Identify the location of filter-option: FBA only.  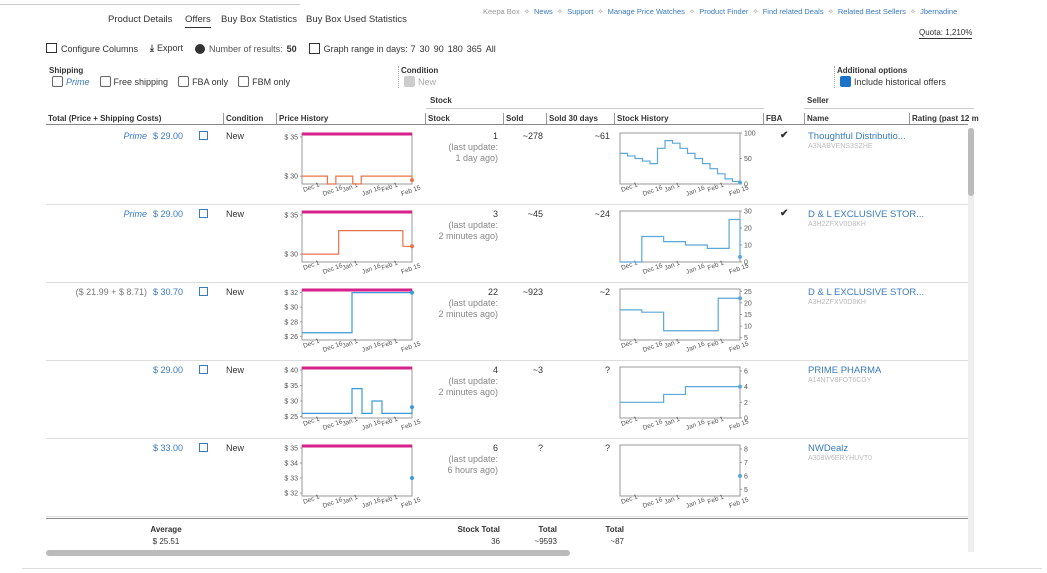
(203, 81).